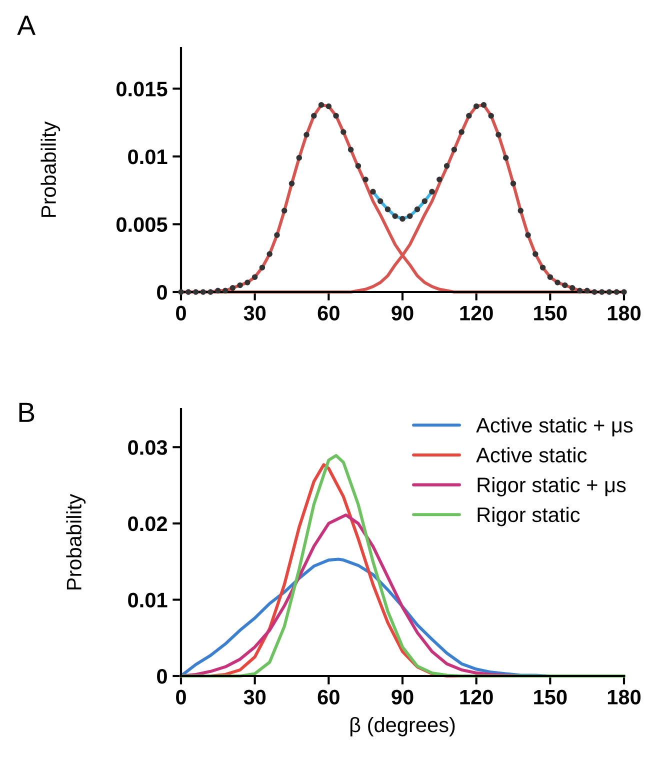  Describe the element at coordinates (148, 447) in the screenshot. I see `y-tick-label: 0.03` at that location.